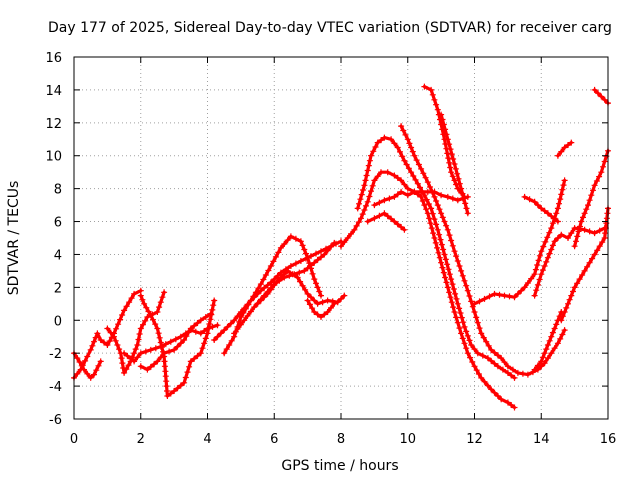  Describe the element at coordinates (58, 223) in the screenshot. I see `y-tick-label: 6` at that location.